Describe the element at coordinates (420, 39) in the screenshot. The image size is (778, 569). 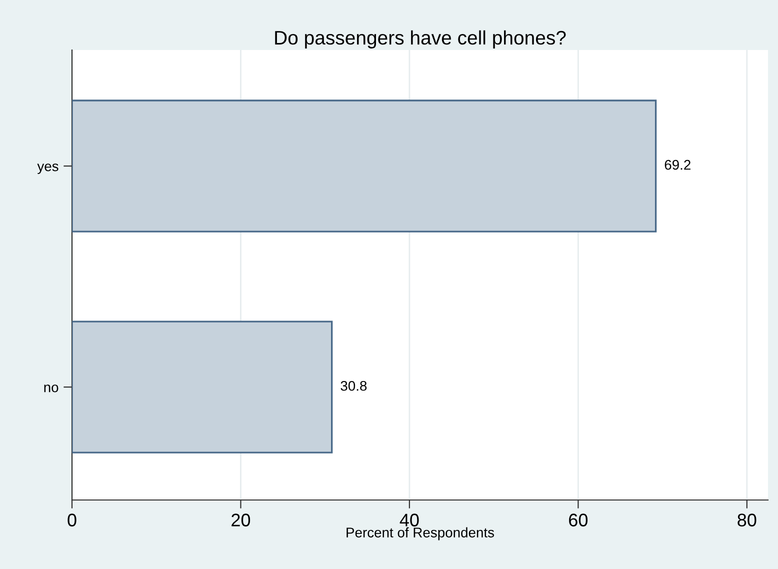
I see `chart-title: Do passengers have cell phones?` at that location.